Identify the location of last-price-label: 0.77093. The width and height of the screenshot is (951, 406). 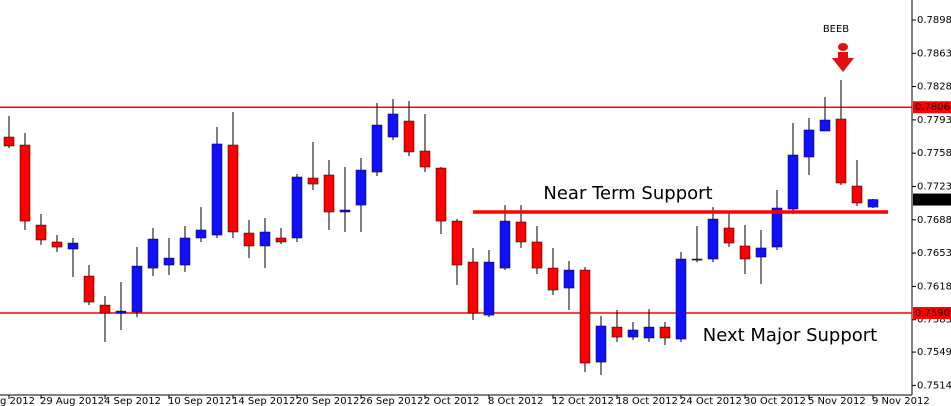
(933, 200).